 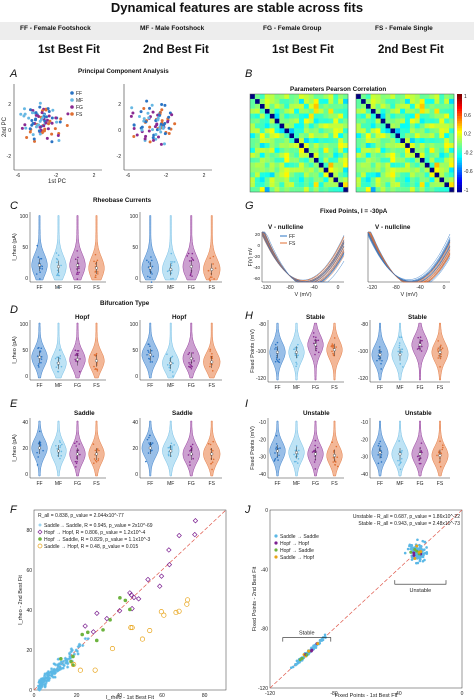 I want to click on abbr-fs: FS - Female Single, so click(x=404, y=28).